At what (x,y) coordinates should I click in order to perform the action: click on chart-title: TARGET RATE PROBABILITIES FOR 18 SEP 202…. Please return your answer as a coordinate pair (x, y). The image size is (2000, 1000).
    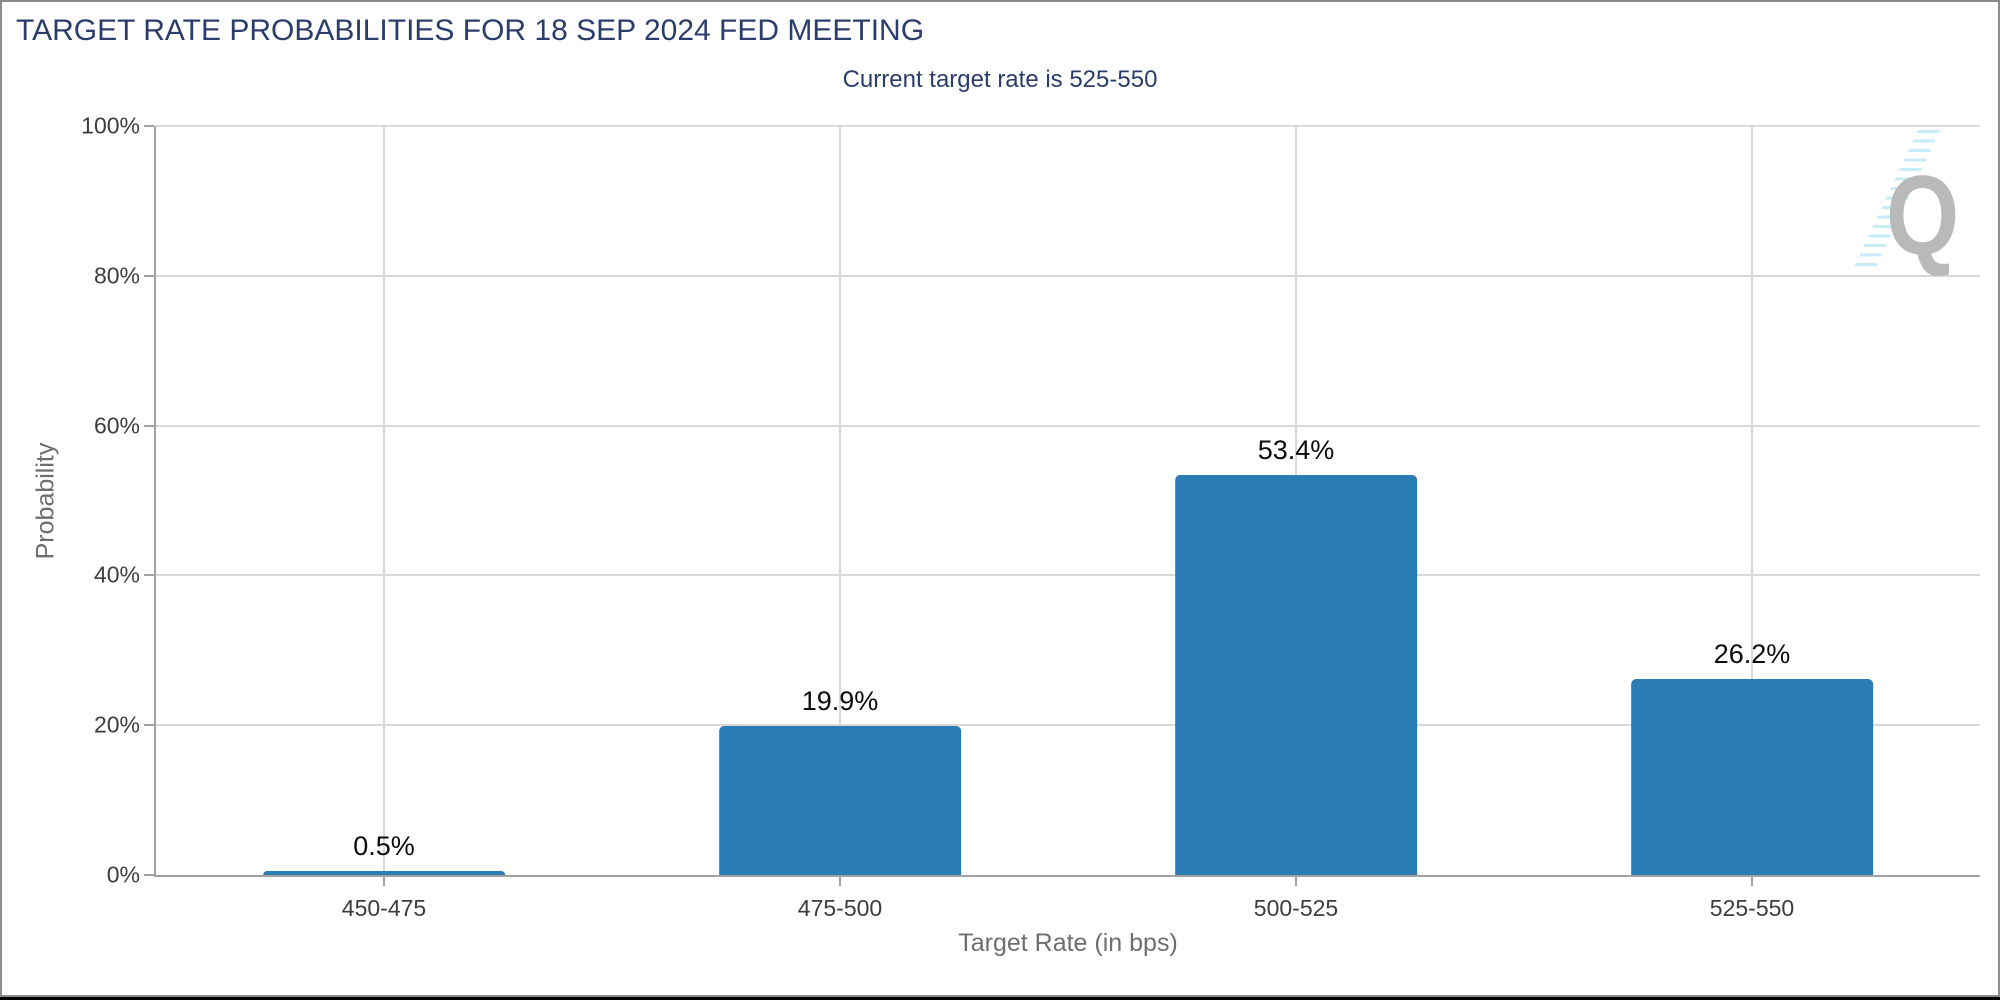
    Looking at the image, I should click on (470, 30).